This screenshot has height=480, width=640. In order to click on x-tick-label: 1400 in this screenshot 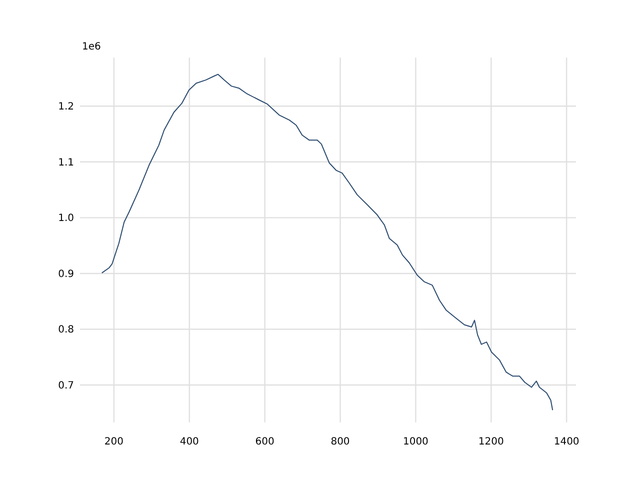, I will do `click(567, 442)`.